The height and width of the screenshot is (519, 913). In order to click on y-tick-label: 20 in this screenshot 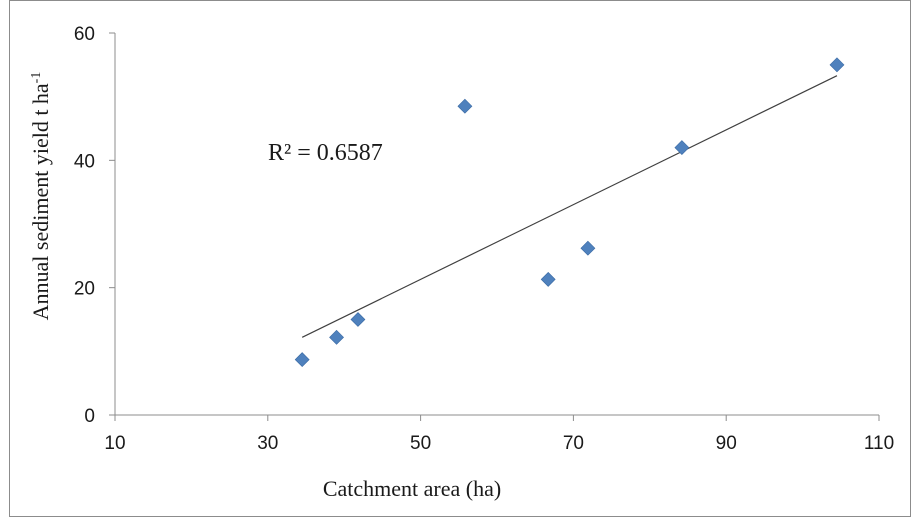, I will do `click(84, 289)`.